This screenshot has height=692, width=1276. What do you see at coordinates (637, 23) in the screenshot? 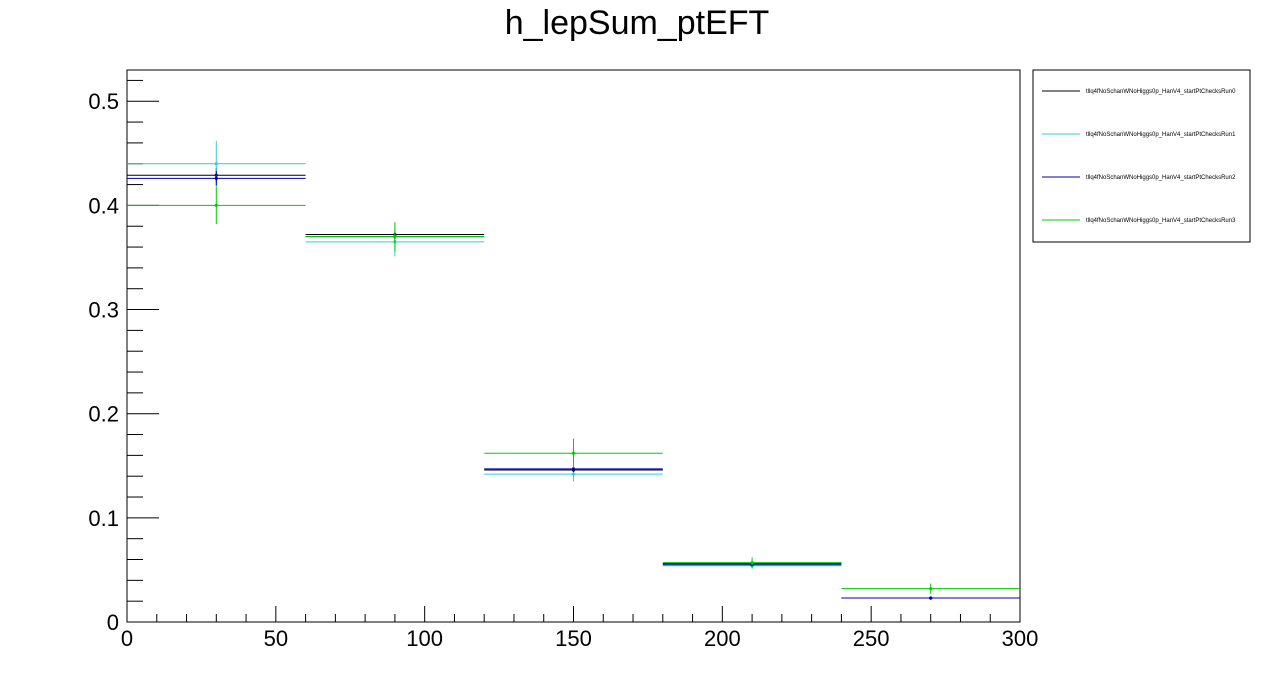
I see `chart-title: h_lepSum_ptEFT` at bounding box center [637, 23].